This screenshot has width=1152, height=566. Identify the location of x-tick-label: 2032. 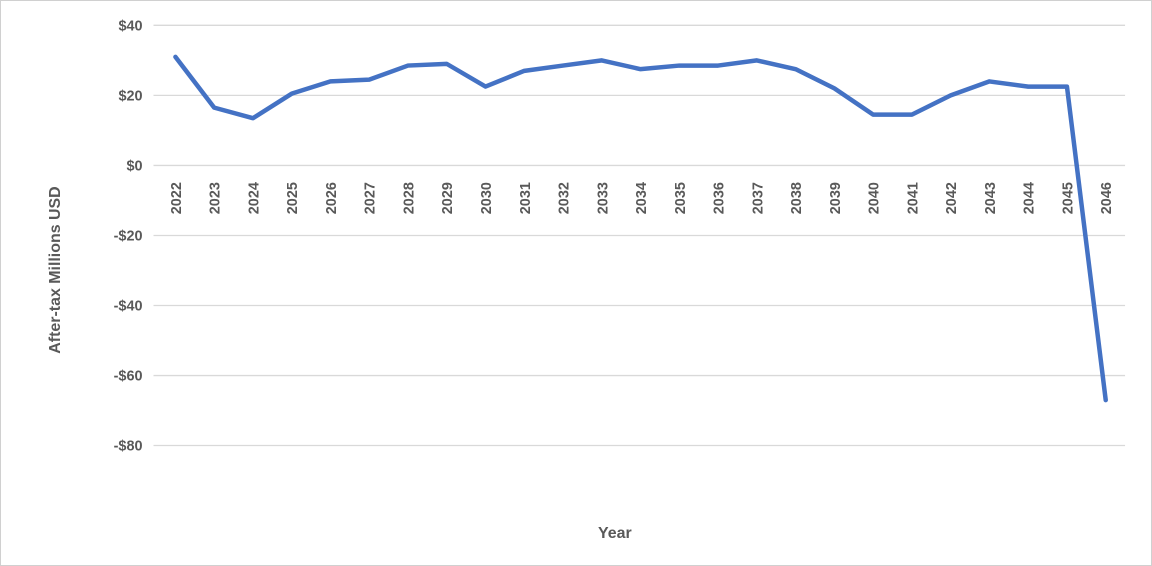
(565, 198).